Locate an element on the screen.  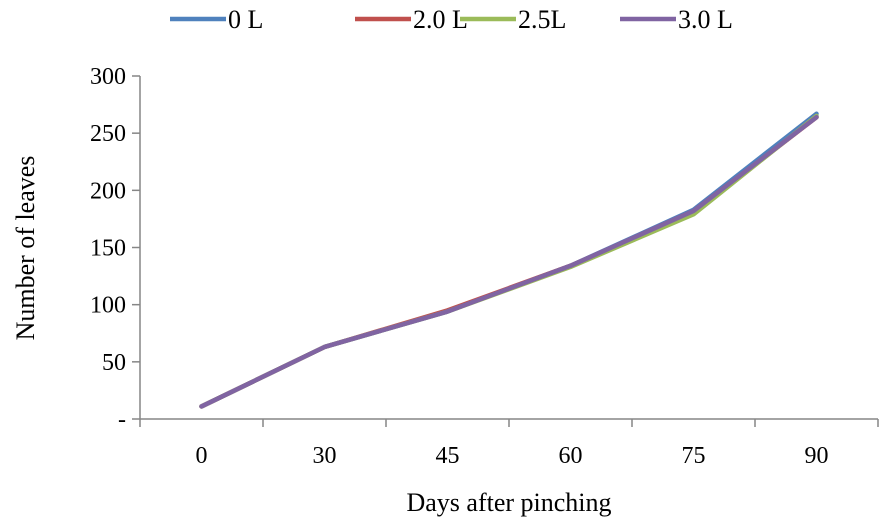
y-tick-label: 50 is located at coordinates (114, 363).